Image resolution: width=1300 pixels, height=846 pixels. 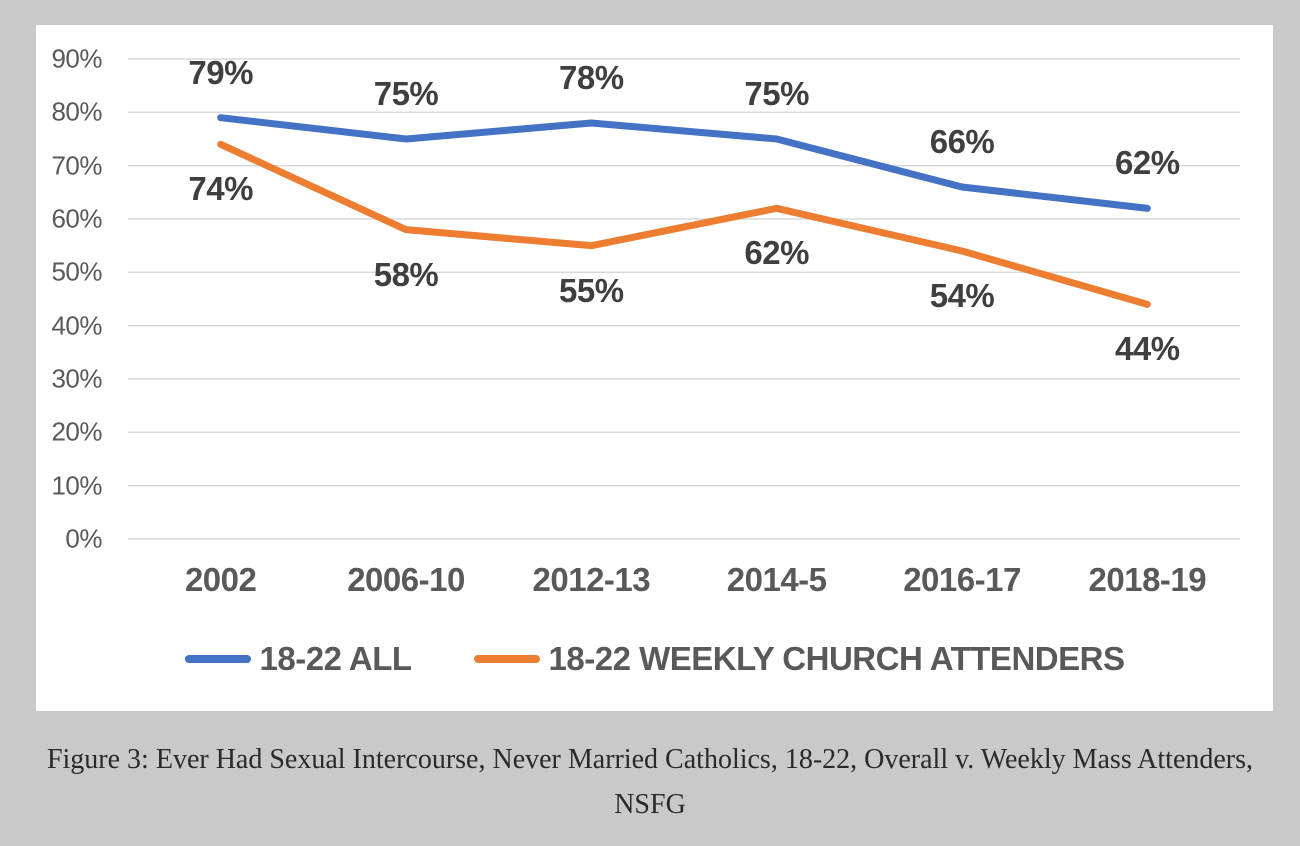 I want to click on data-label-18-22-all-2012-13: 78%, so click(x=591, y=77).